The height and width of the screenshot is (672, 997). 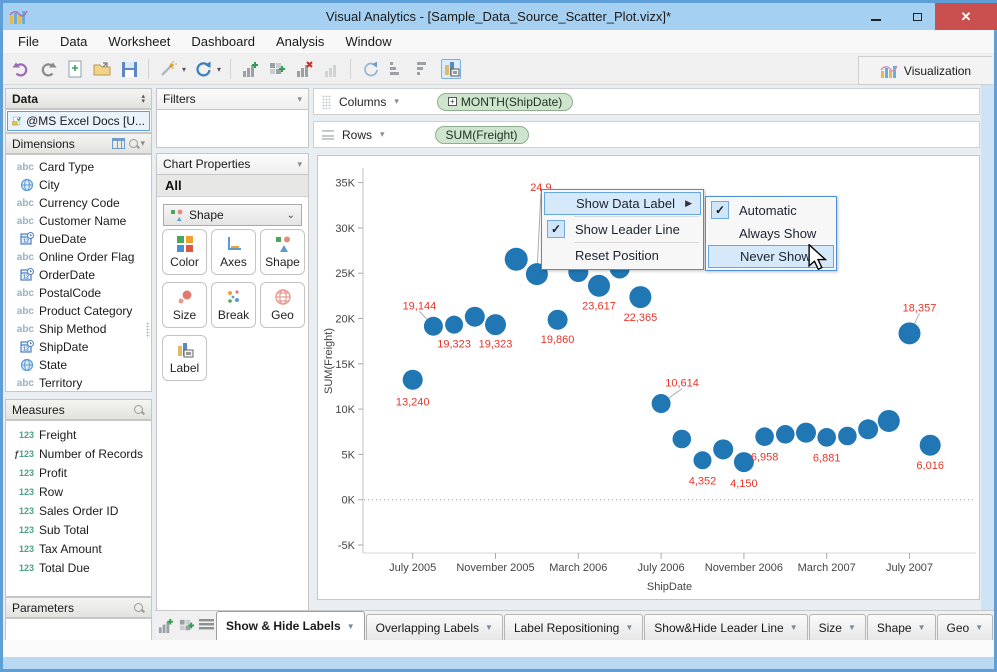 What do you see at coordinates (168, 69) in the screenshot?
I see `format-painter-button` at bounding box center [168, 69].